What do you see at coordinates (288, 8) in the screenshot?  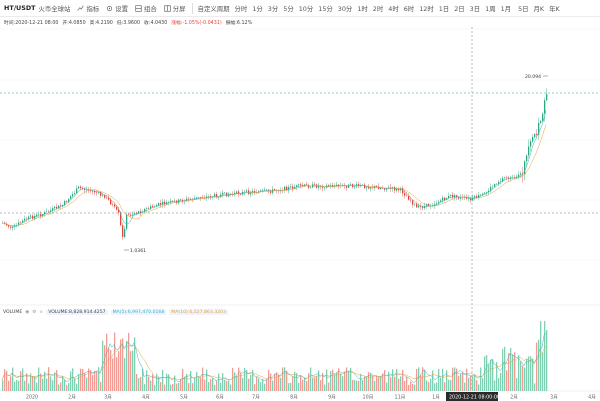 I see `period-5min: 5分` at bounding box center [288, 8].